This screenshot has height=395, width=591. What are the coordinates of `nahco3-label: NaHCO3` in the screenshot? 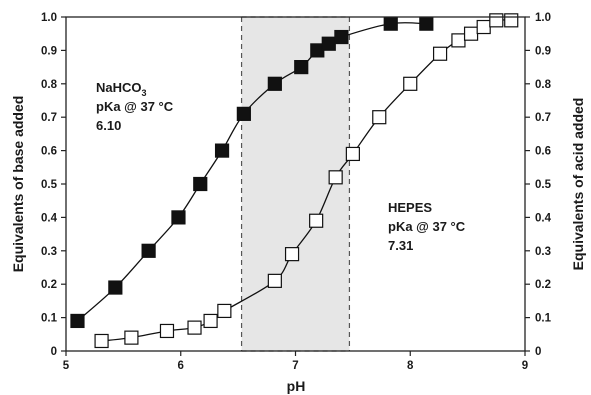 It's located at (121, 89).